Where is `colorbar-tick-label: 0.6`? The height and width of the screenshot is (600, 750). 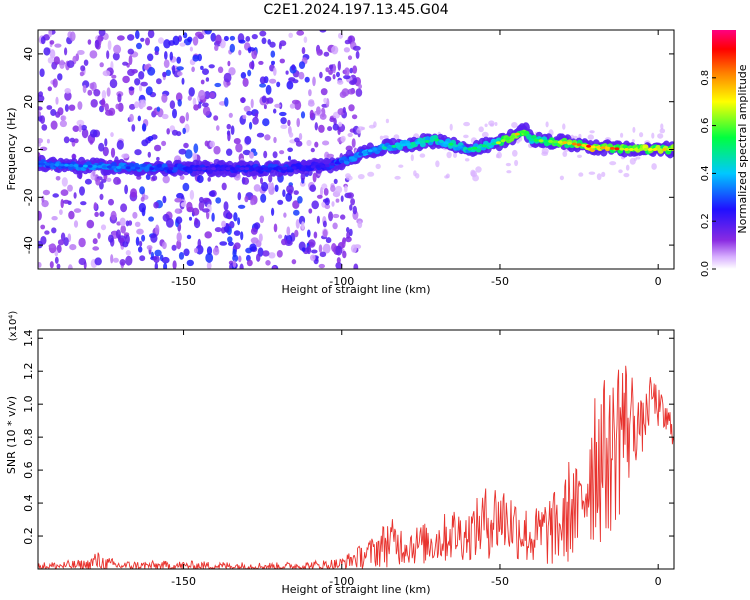
colorbar-tick-label: 0.6 is located at coordinates (705, 126).